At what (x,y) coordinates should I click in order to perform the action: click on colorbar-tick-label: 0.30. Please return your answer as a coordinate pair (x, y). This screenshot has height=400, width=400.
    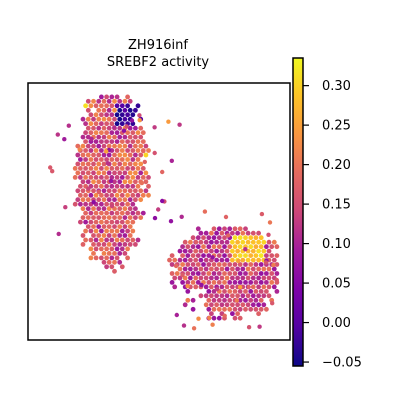
    Looking at the image, I should click on (336, 86).